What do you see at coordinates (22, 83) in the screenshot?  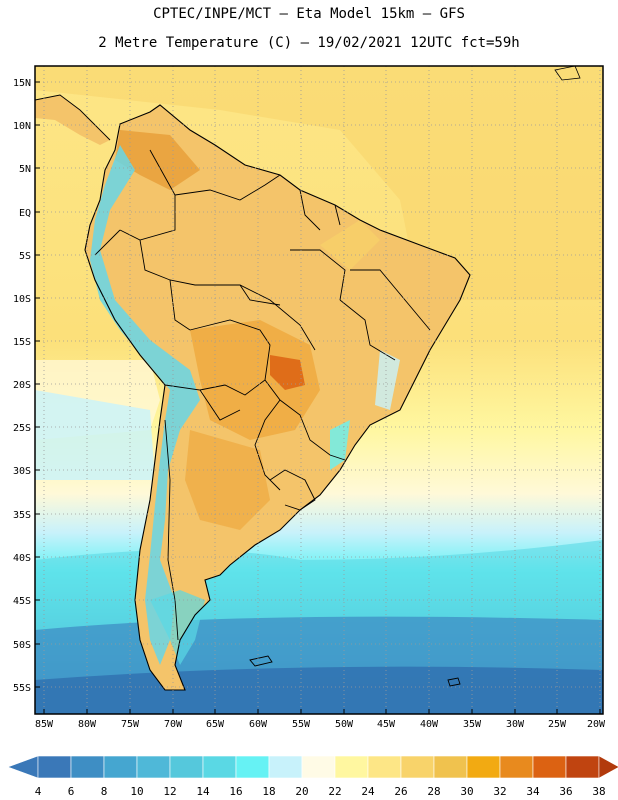 I see `lat-label: 15N` at bounding box center [22, 83].